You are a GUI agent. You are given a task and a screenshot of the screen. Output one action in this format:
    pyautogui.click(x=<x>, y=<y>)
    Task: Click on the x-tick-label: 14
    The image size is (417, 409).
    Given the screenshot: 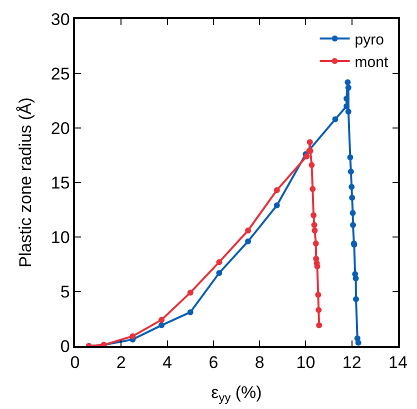 What is the action you would take?
    pyautogui.click(x=398, y=362)
    